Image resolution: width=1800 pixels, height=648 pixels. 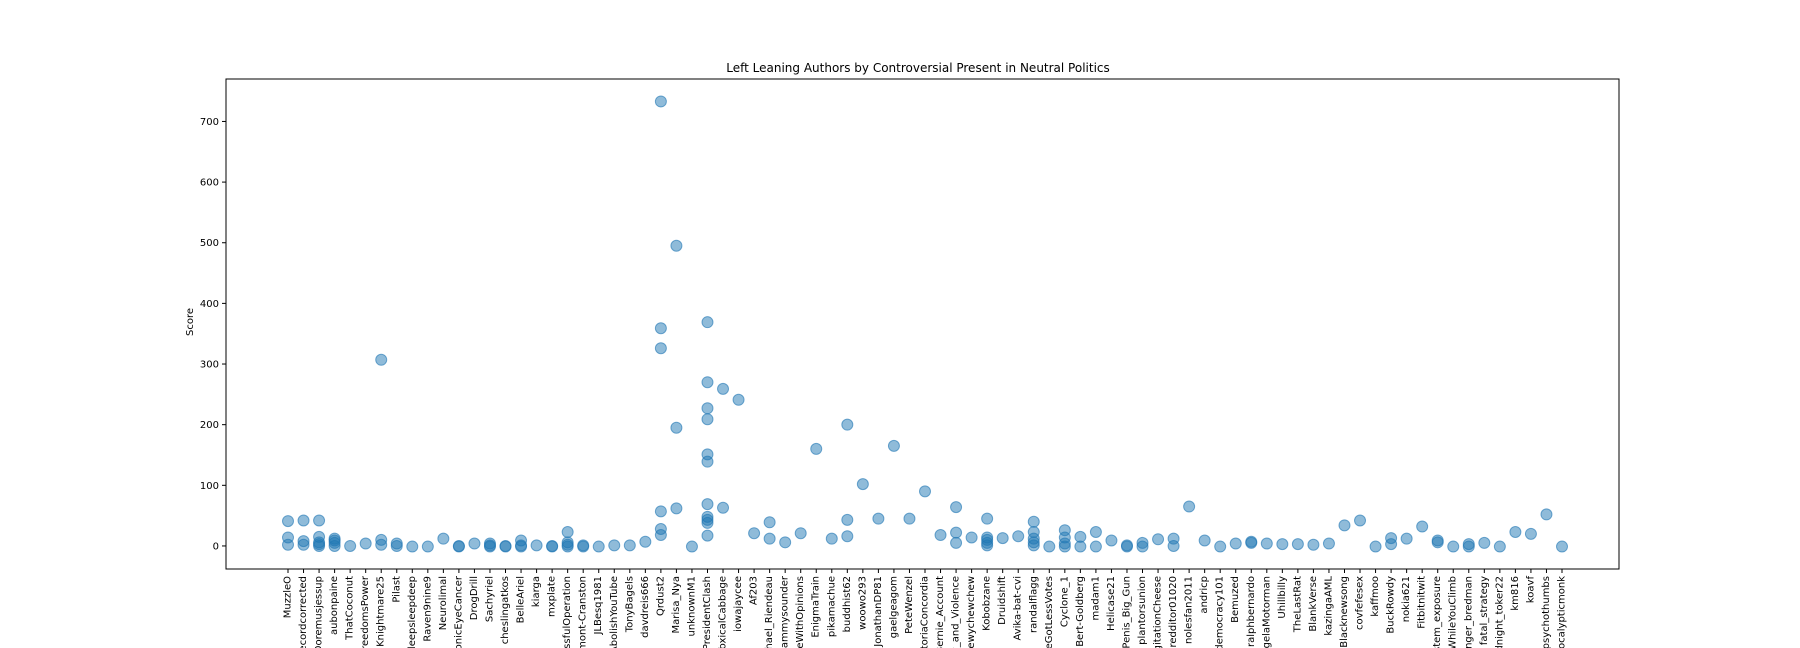 I want to click on x-tick-label: Bernie_Account, so click(x=940, y=612).